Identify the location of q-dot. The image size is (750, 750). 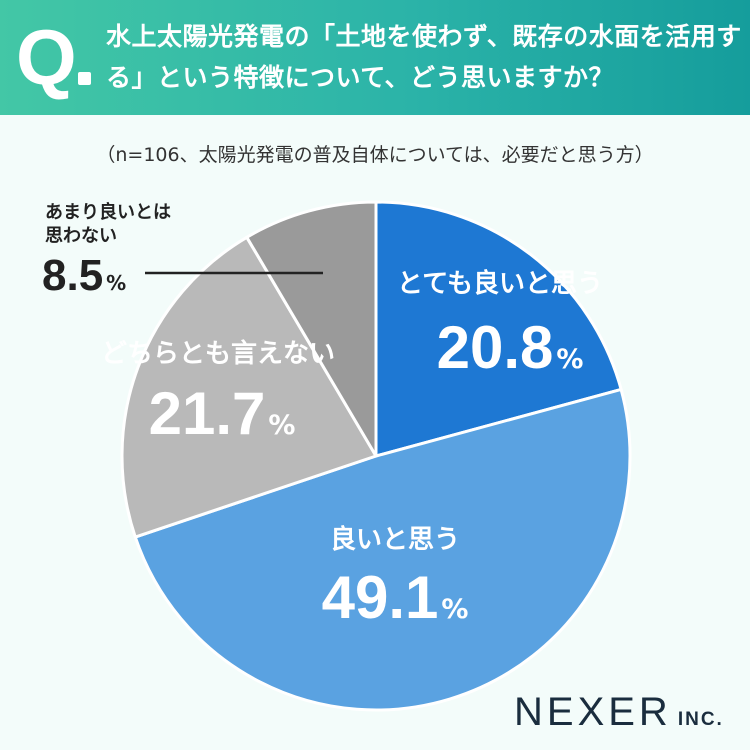
(84, 78).